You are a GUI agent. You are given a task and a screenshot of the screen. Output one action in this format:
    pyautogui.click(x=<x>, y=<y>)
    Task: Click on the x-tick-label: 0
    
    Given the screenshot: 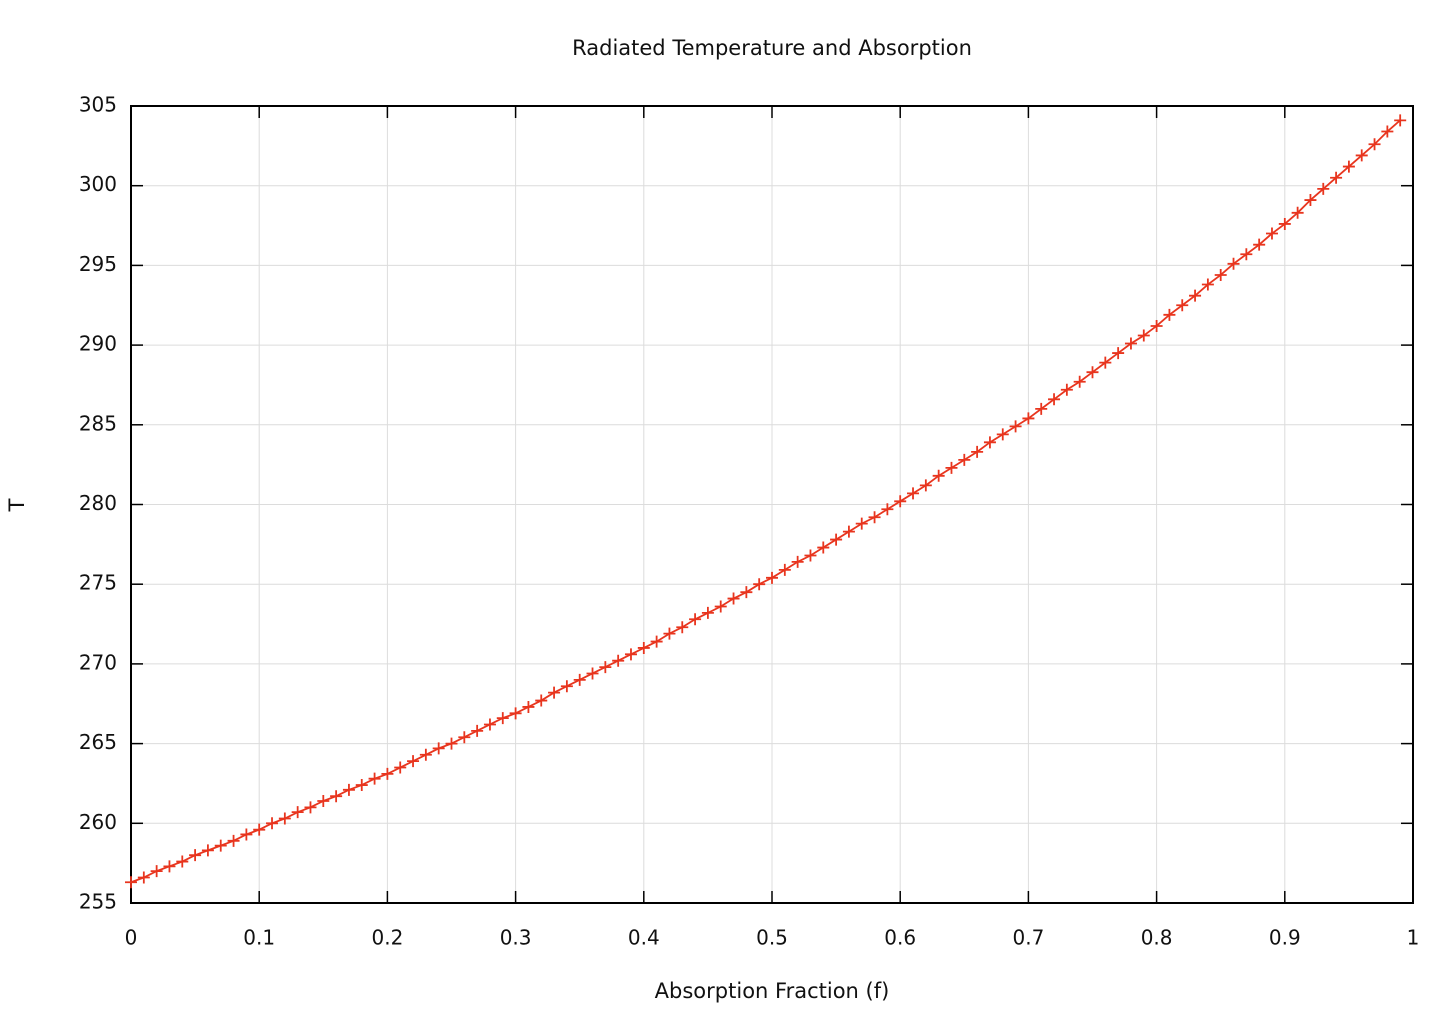 What is the action you would take?
    pyautogui.click(x=131, y=938)
    